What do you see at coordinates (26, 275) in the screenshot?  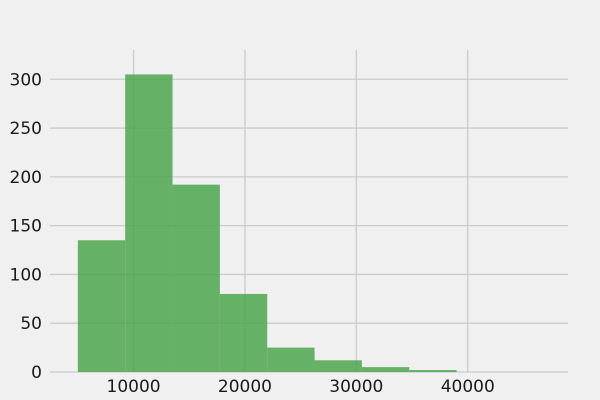 I see `y-tick-label: 100` at bounding box center [26, 275].